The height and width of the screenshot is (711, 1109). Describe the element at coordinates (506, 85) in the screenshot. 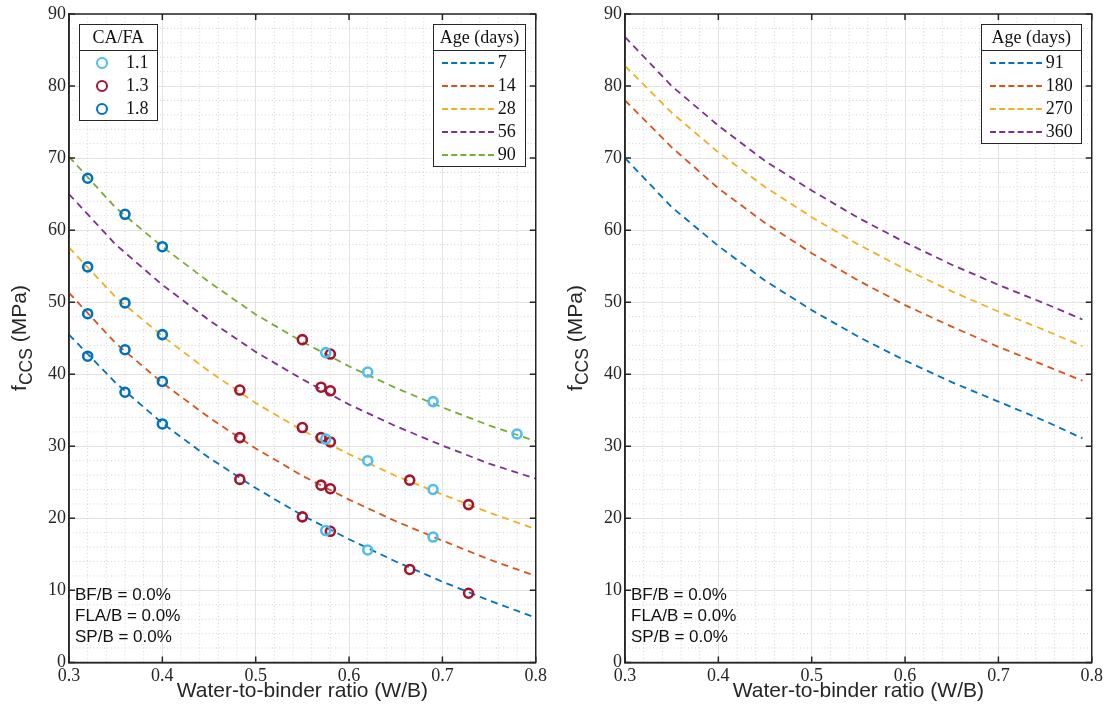

I see `legend-label: 14` at that location.